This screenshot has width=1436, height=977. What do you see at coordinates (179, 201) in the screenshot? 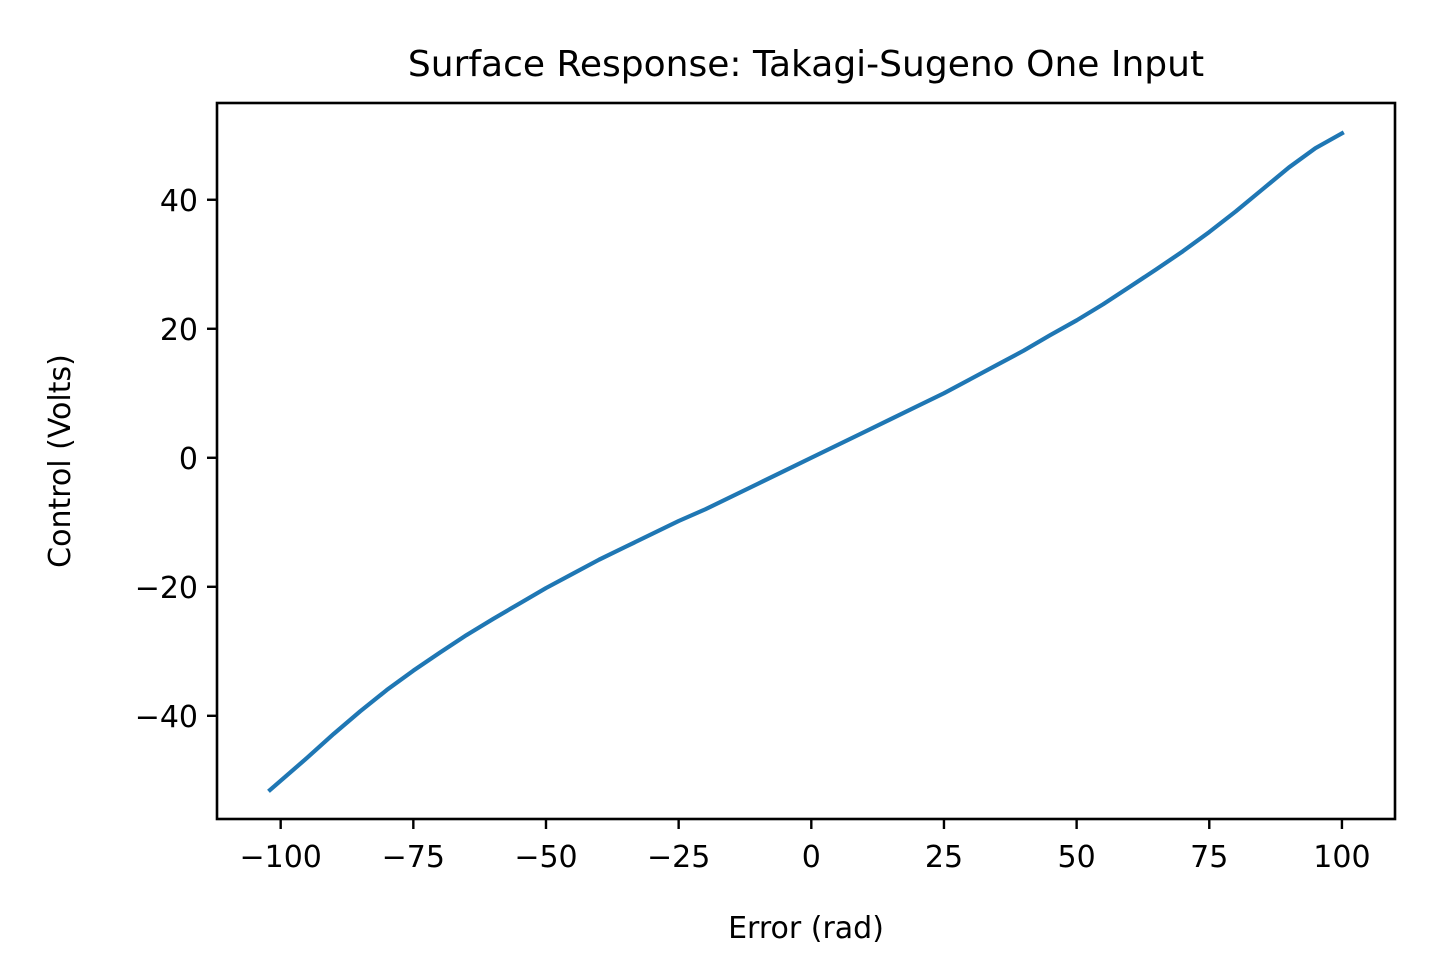
I see `y-tick-label: 40` at bounding box center [179, 201].